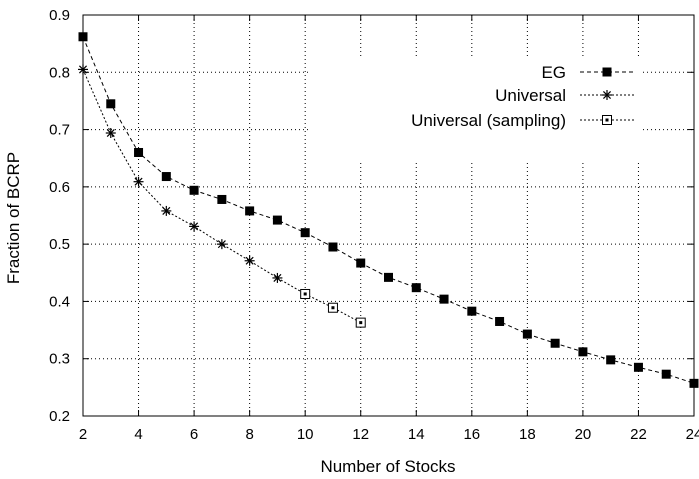  What do you see at coordinates (471, 434) in the screenshot?
I see `x-tick-label: 16` at bounding box center [471, 434].